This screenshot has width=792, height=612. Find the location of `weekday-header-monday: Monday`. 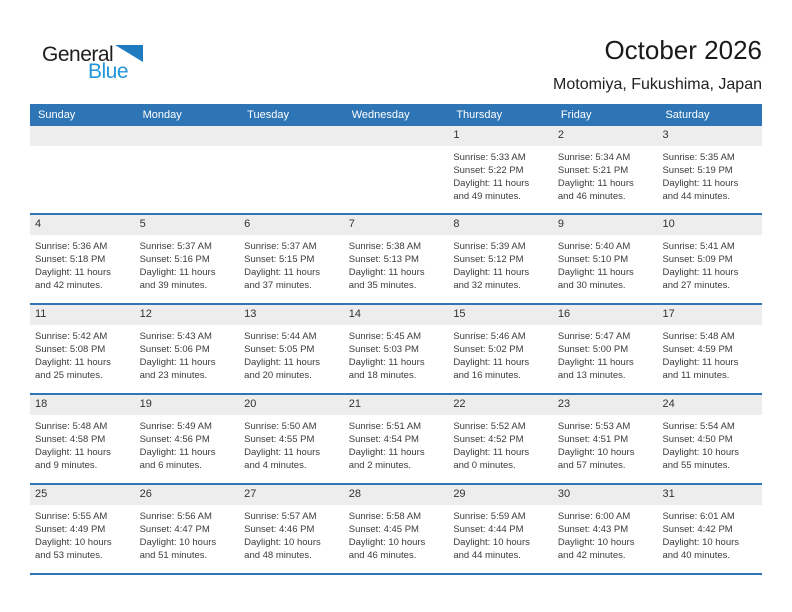

weekday-header-monday: Monday is located at coordinates (162, 115).